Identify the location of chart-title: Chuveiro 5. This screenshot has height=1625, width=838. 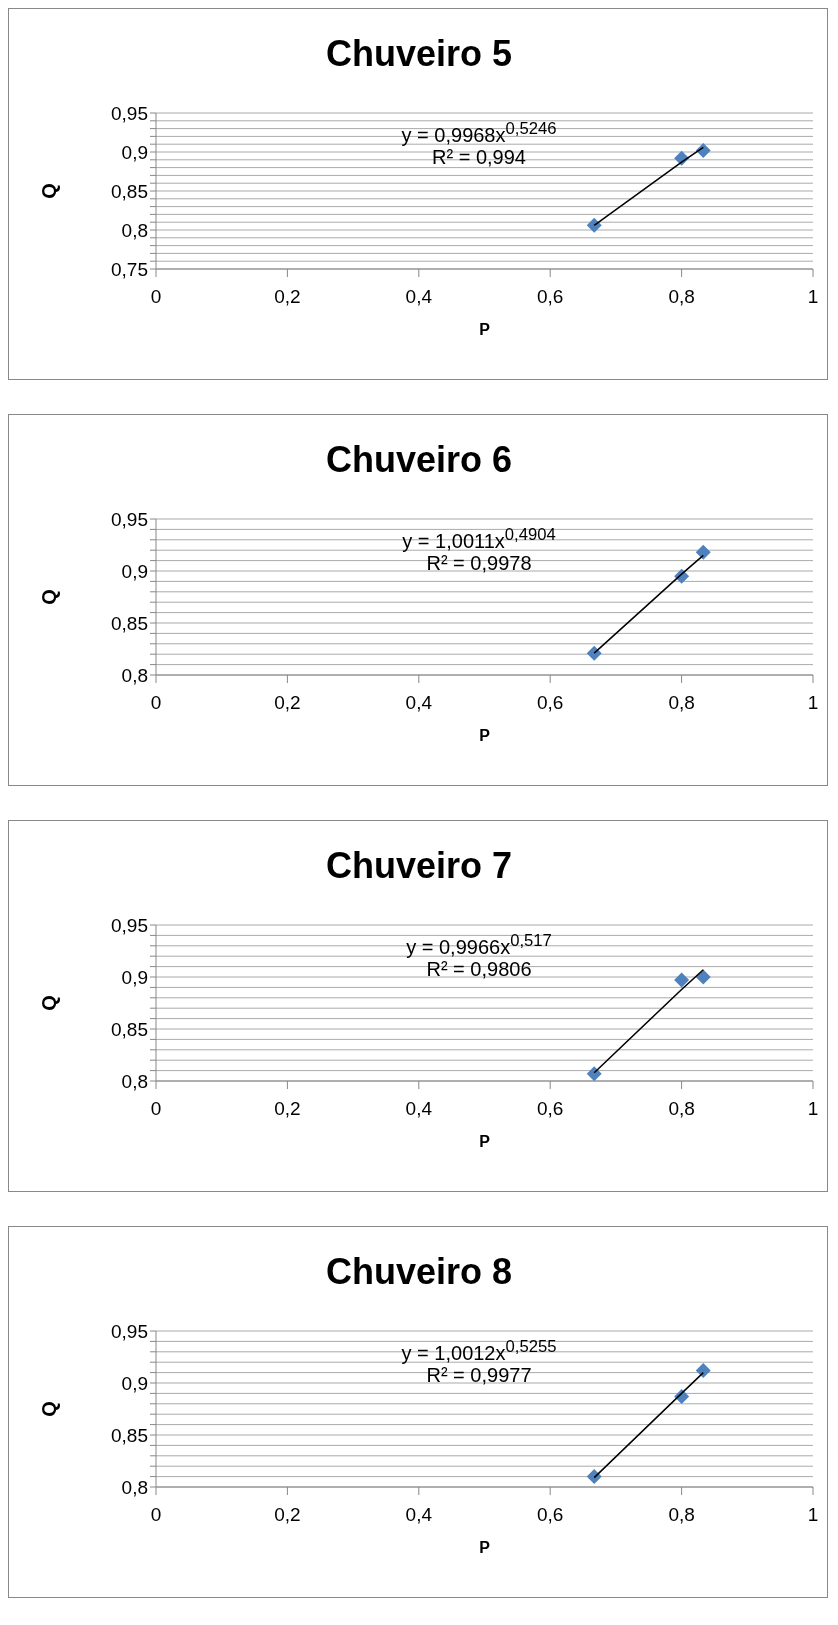
(418, 54).